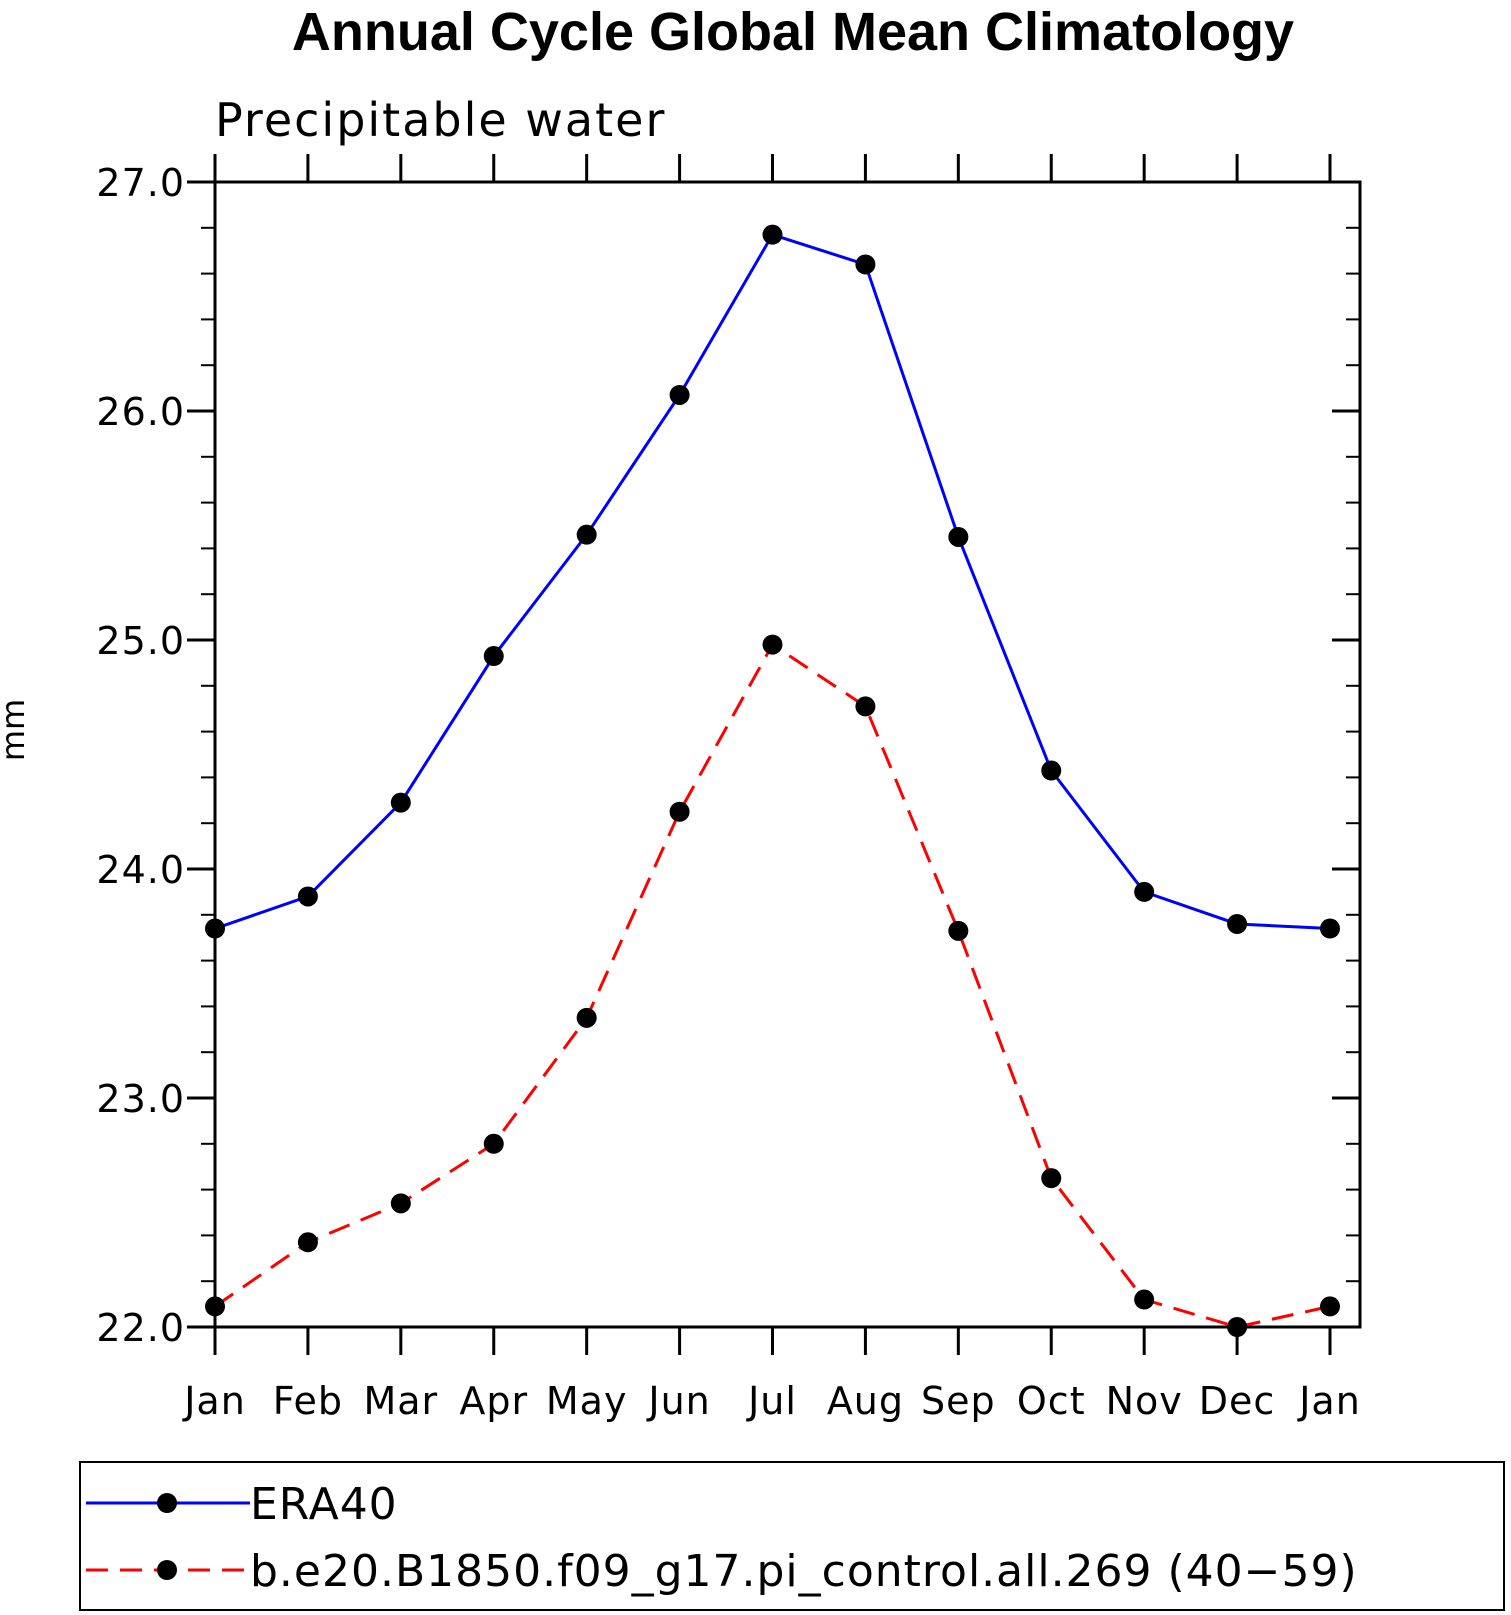  I want to click on legend-marker-model, so click(167, 1570).